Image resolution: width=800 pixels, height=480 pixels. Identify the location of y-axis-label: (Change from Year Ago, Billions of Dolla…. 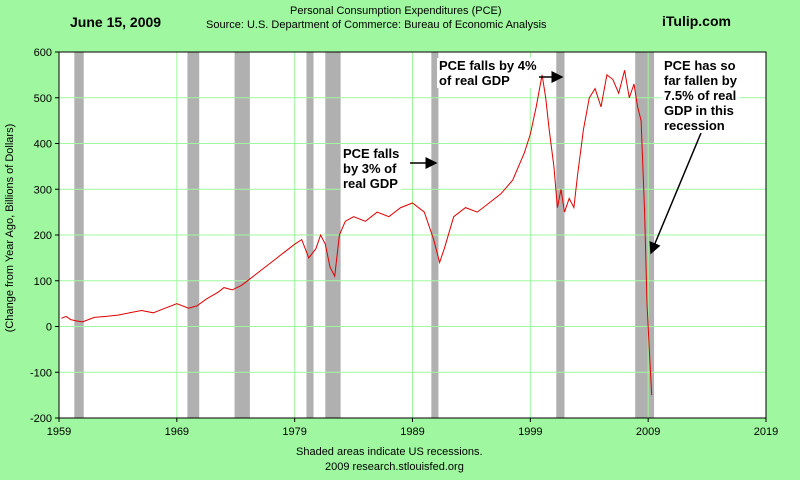
(10, 228).